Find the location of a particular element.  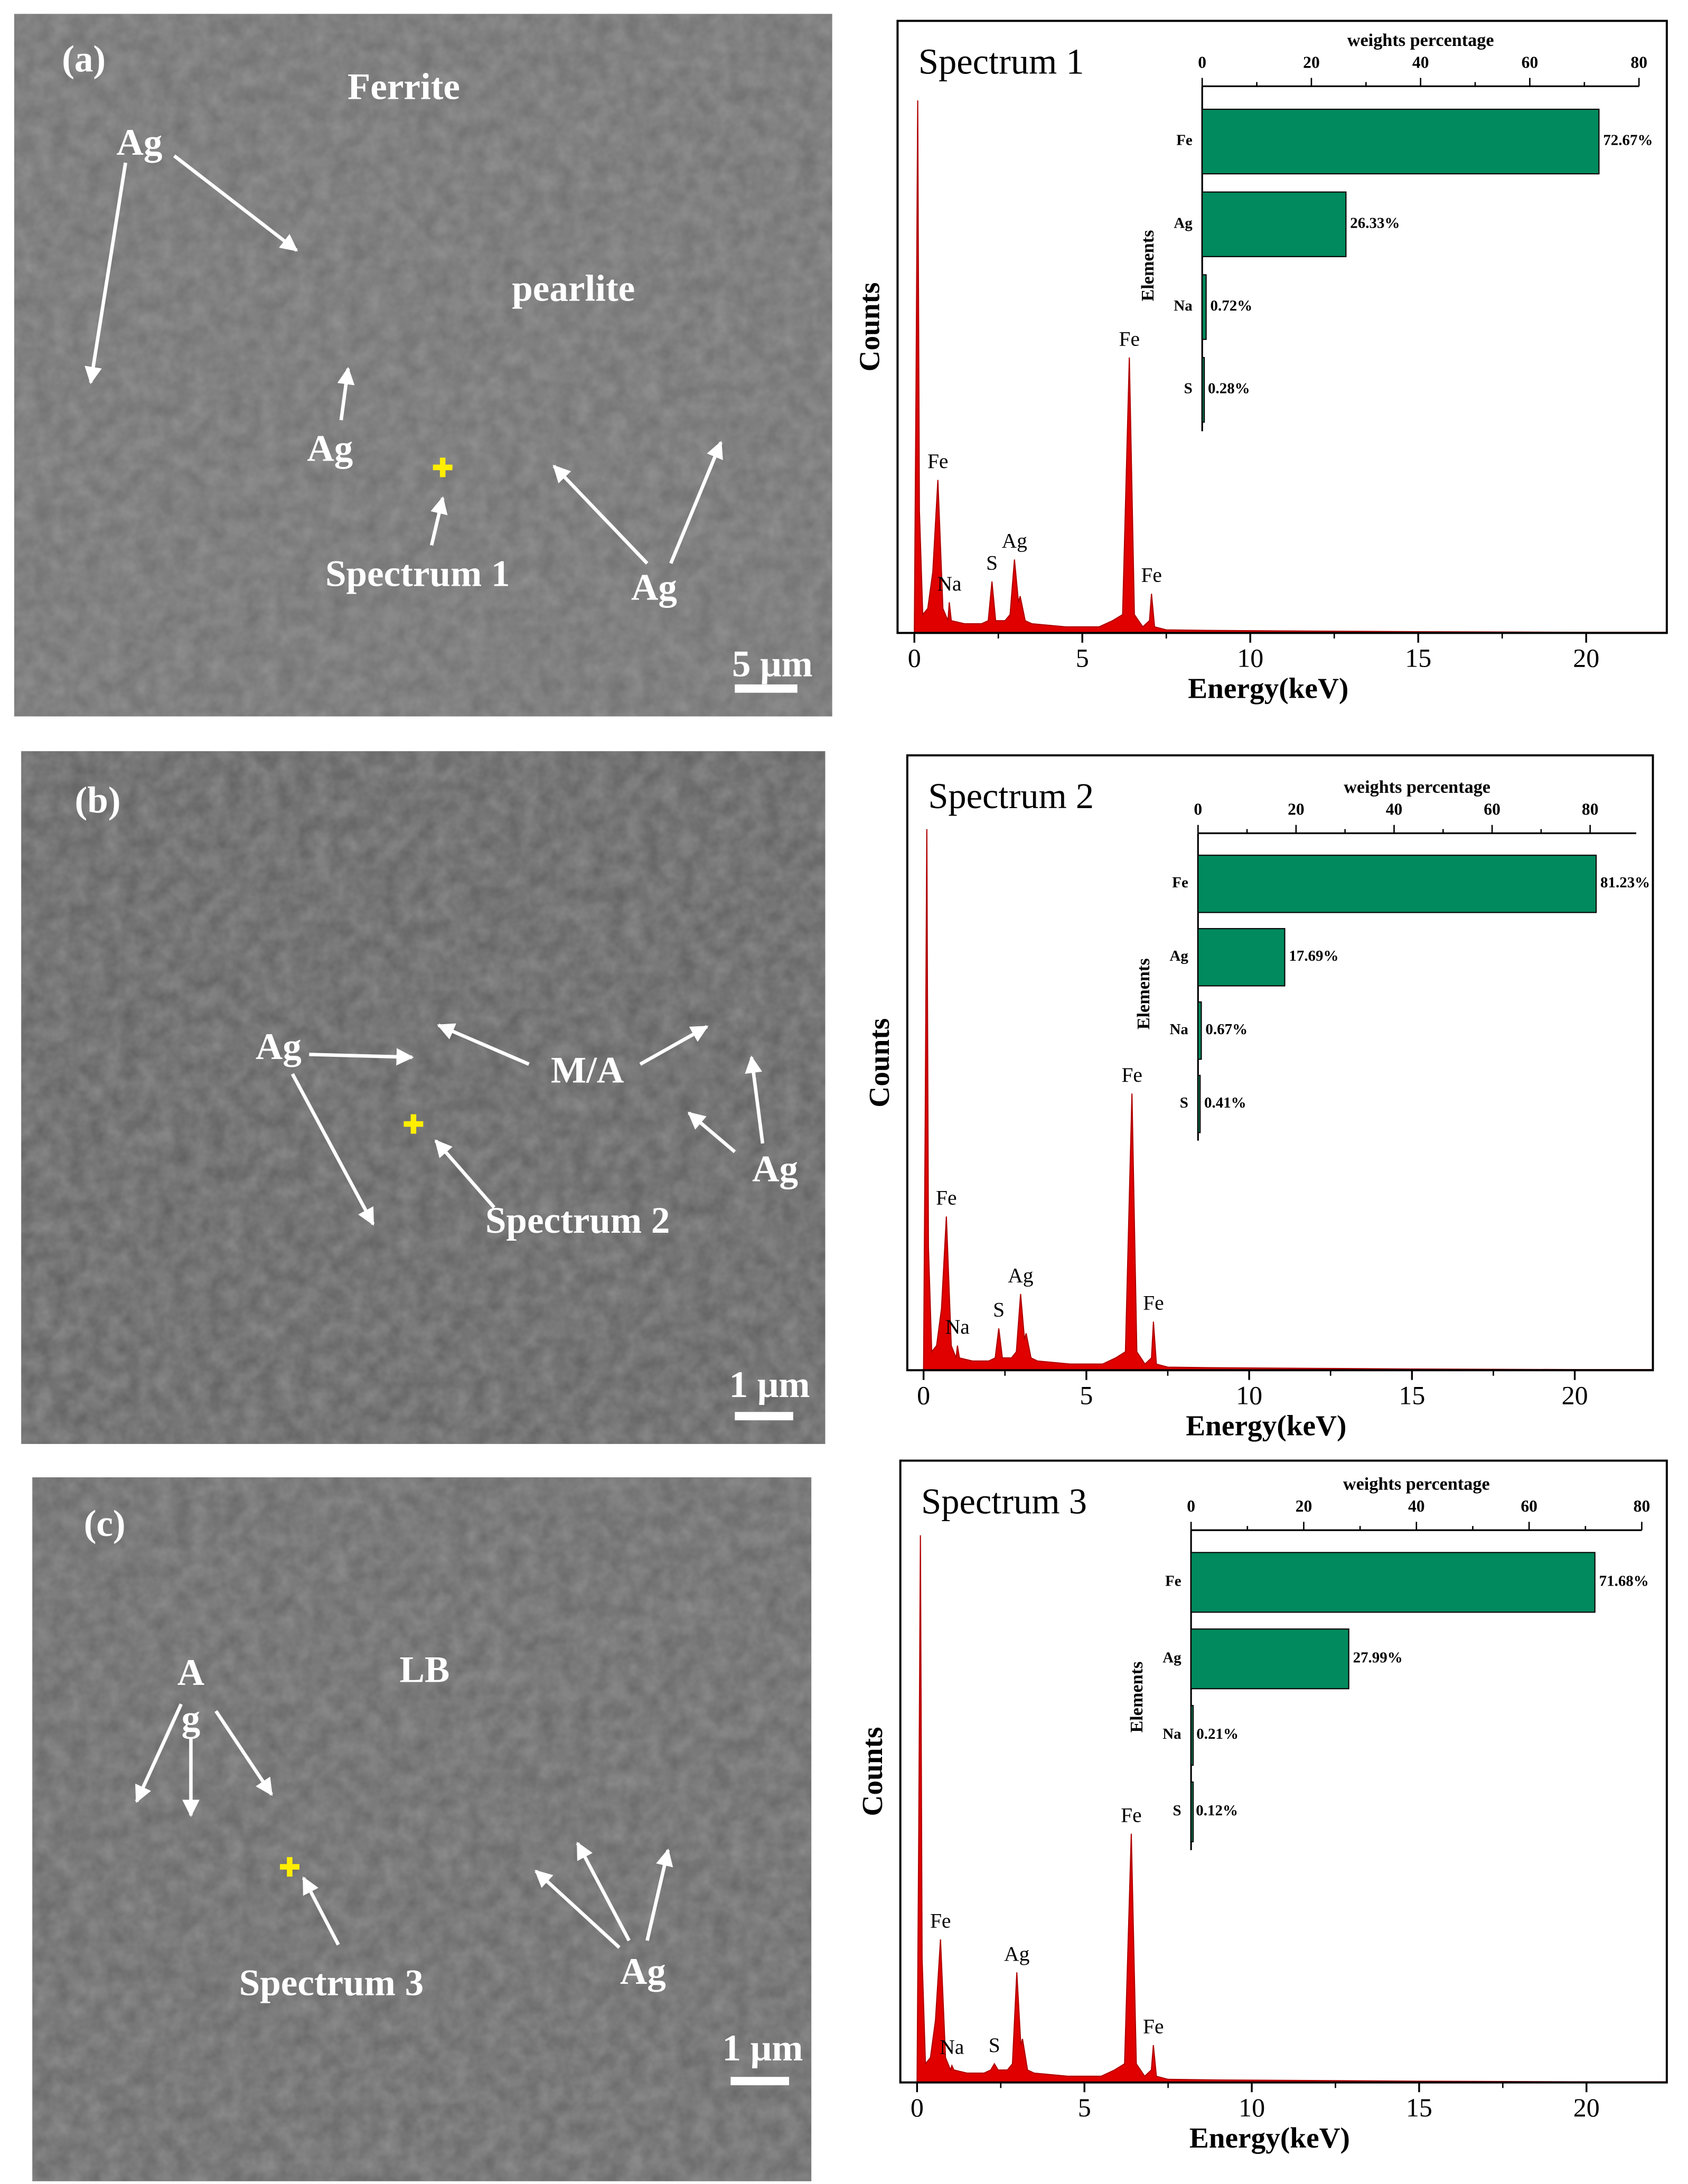

sem-texture is located at coordinates (422, 1829).